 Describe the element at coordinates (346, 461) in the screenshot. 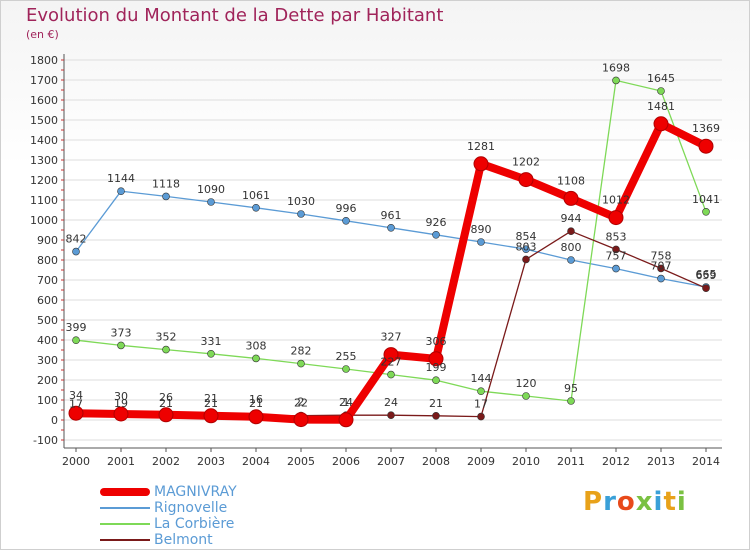

I see `x-tick-label: 2006` at that location.